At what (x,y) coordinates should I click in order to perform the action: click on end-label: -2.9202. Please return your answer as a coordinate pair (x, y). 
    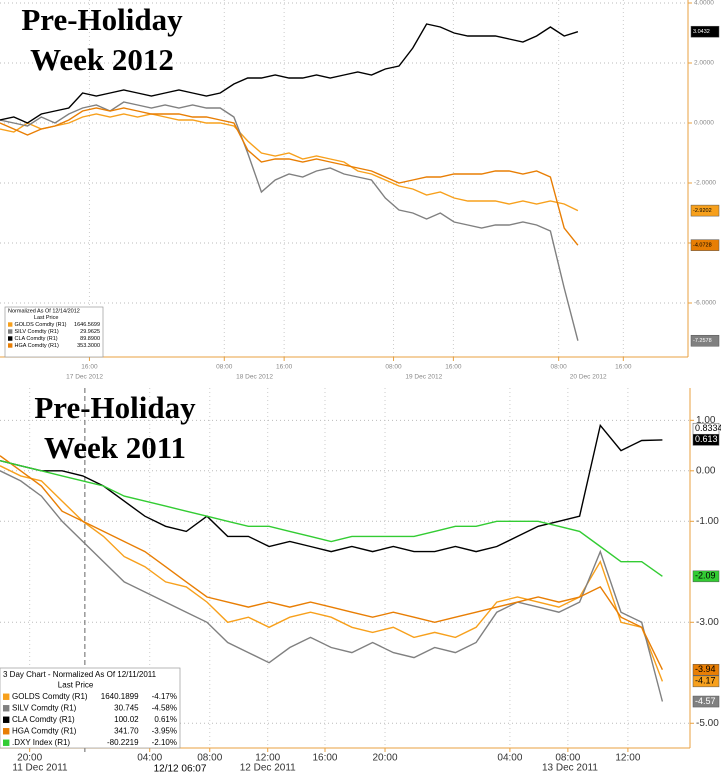
    Looking at the image, I should click on (702, 211).